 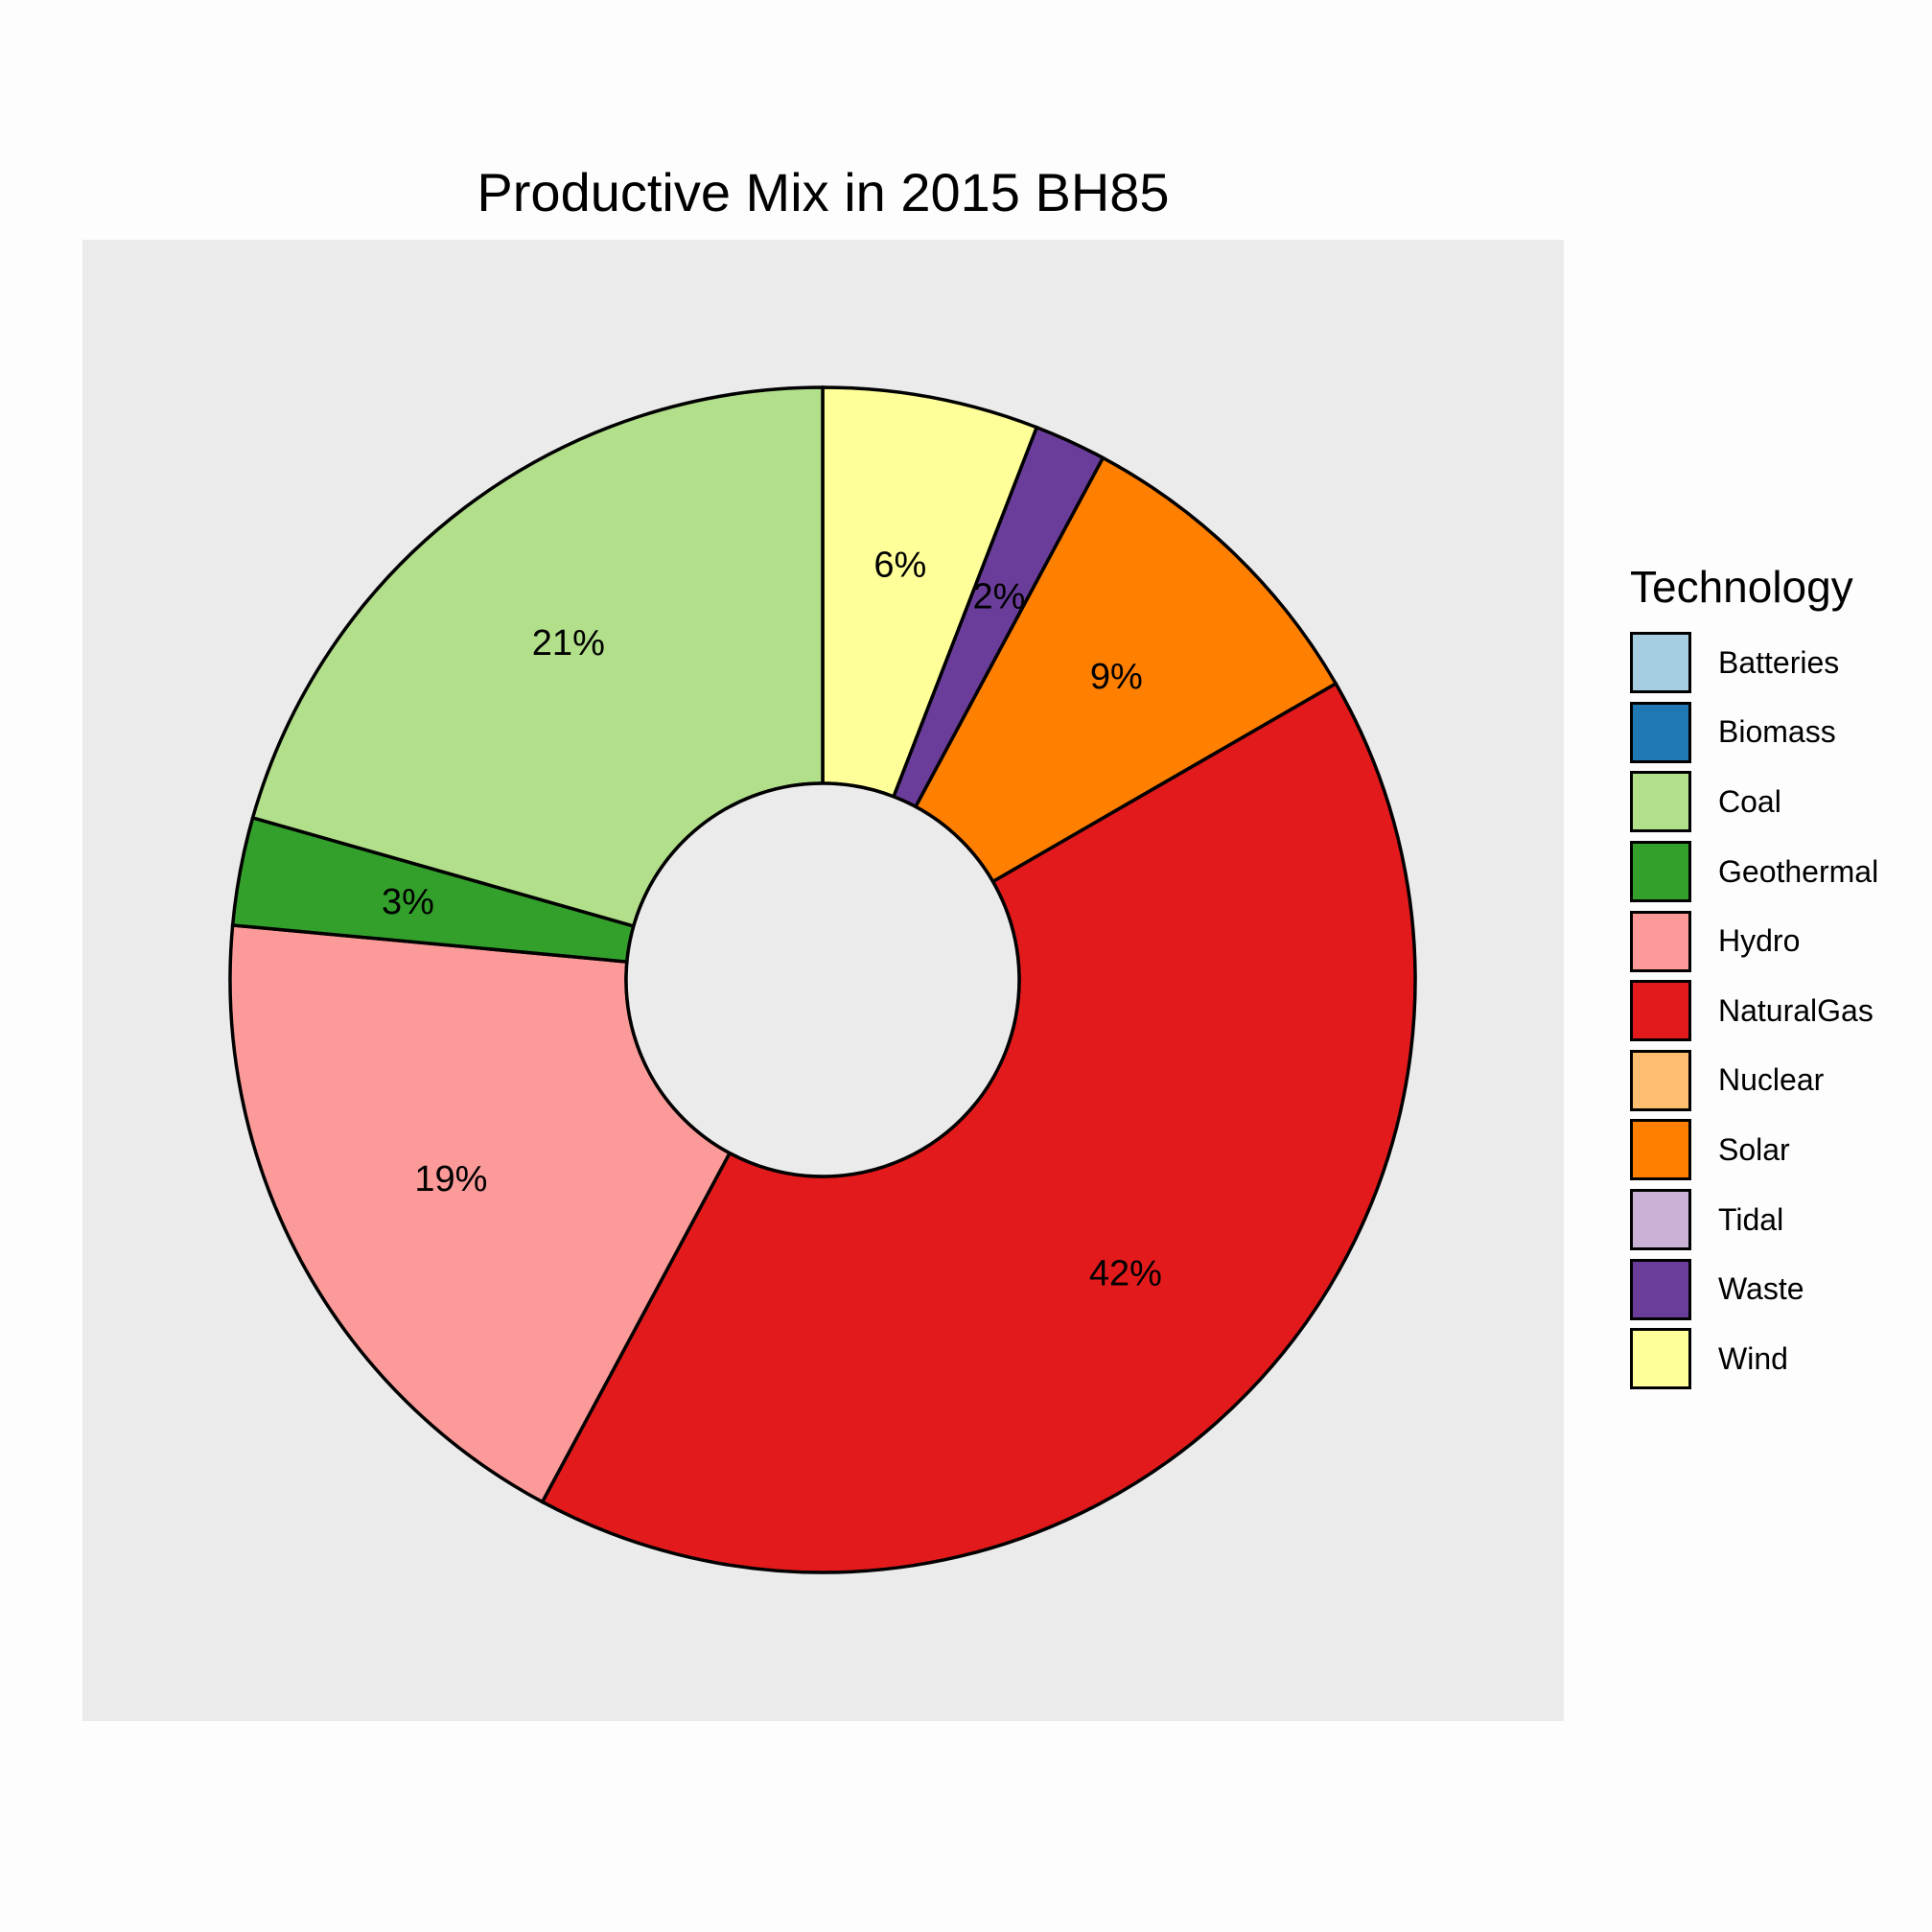 I want to click on slice-label-wind: 6%, so click(x=899, y=565).